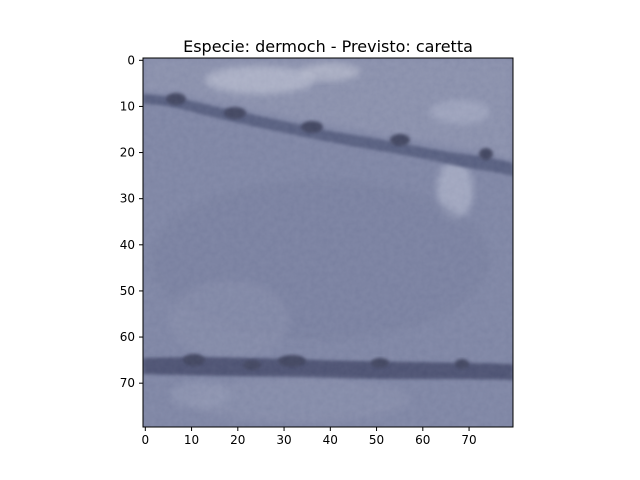 The height and width of the screenshot is (480, 640). I want to click on x-axis-ticks: 0 10 20 30 40 50 60 70, so click(309, 437).